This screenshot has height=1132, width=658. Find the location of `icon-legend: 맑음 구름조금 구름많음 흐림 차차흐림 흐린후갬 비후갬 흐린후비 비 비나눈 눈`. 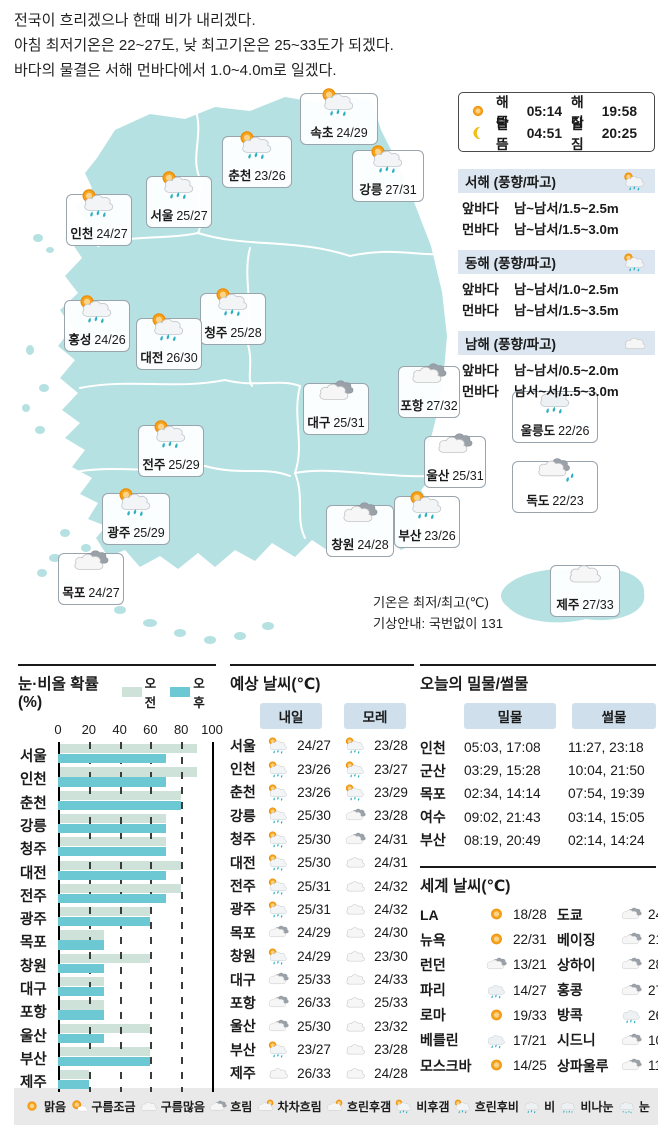

icon-legend: 맑음 구름조금 구름많음 흐림 차차흐림 흐린후갬 비후갬 흐린후비 비 비나눈 눈 is located at coordinates (336, 1106).